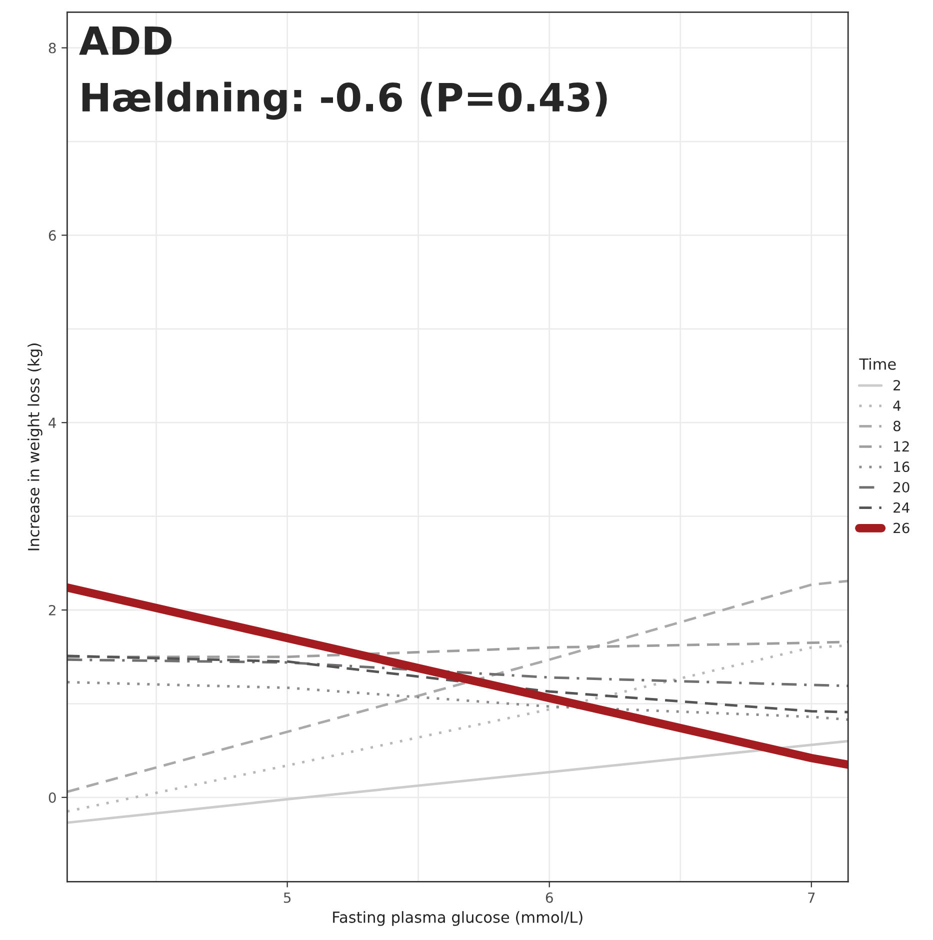  What do you see at coordinates (902, 487) in the screenshot?
I see `legend-label: 20` at bounding box center [902, 487].